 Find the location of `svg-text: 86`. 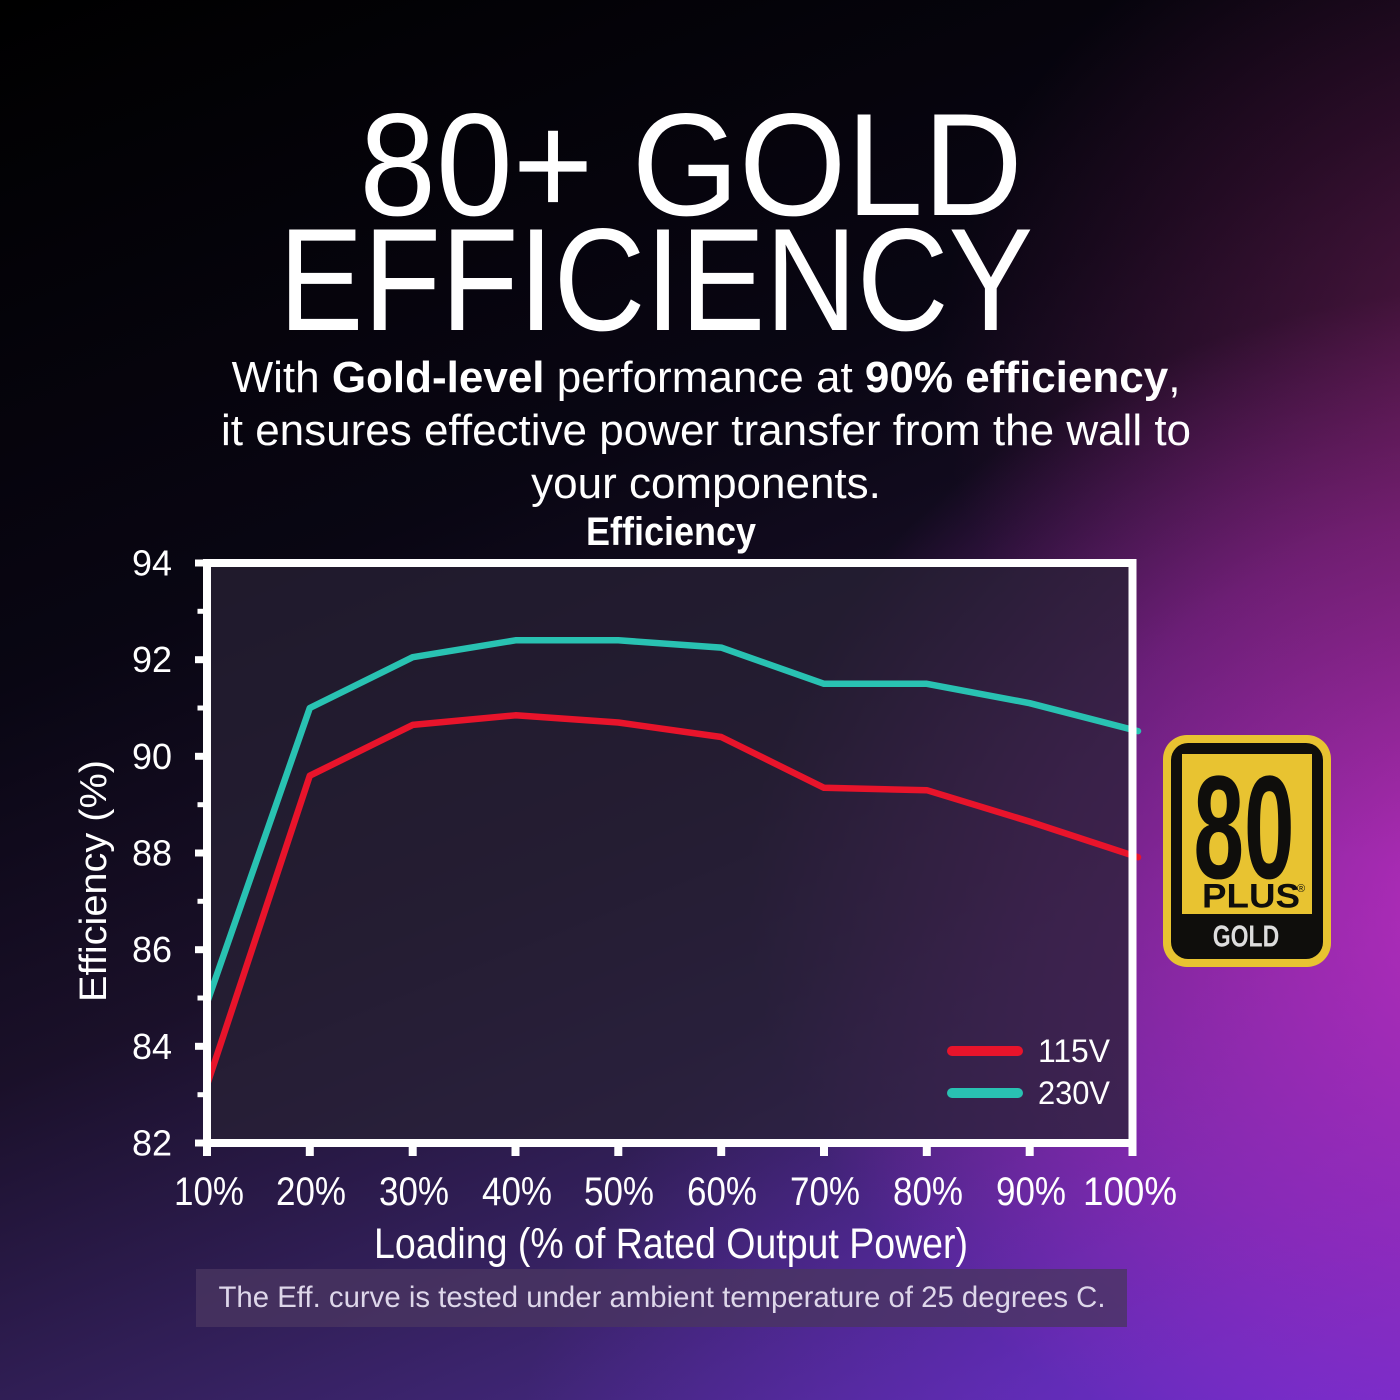

svg-text: 86 is located at coordinates (152, 949).